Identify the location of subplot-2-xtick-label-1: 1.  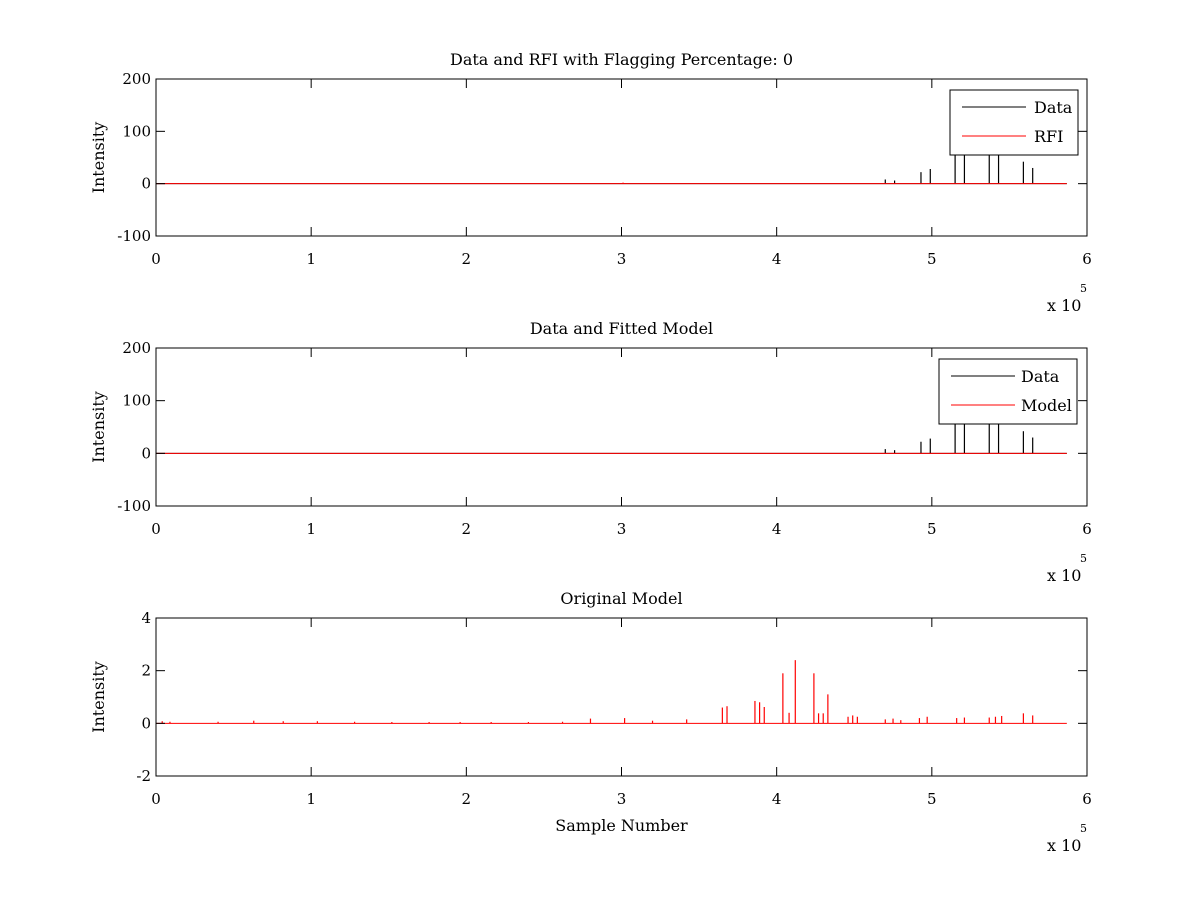
(311, 529).